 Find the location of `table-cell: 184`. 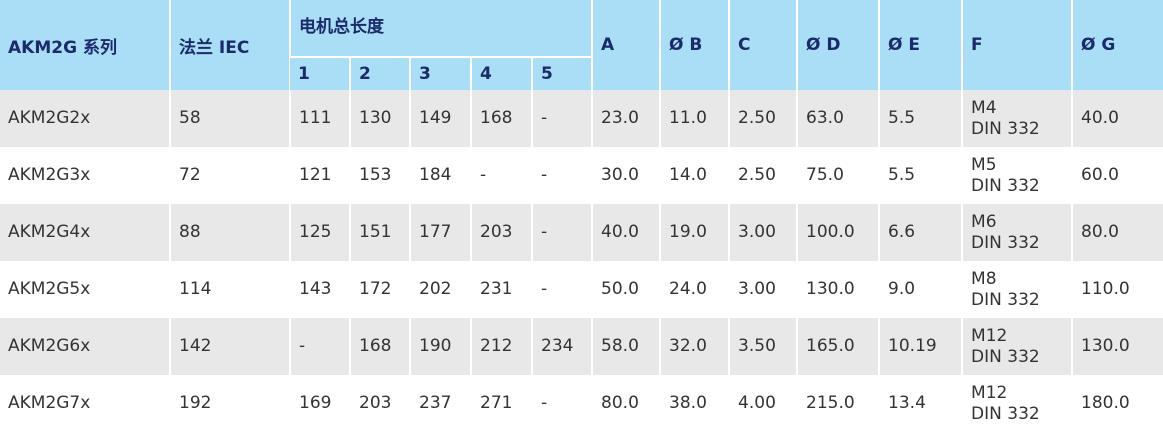

table-cell: 184 is located at coordinates (440, 175).